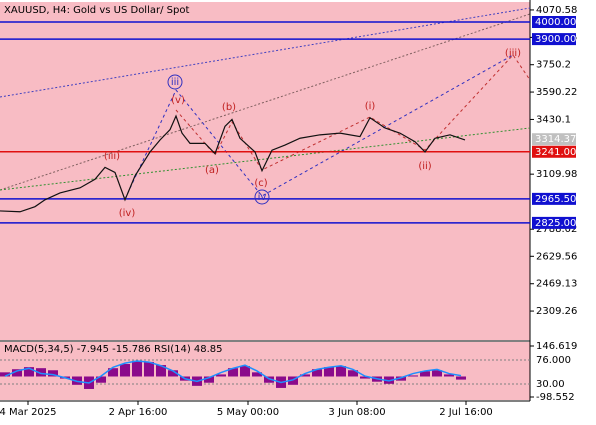  Describe the element at coordinates (248, 412) in the screenshot. I see `x-tick-label: 5 May 00:00` at that location.